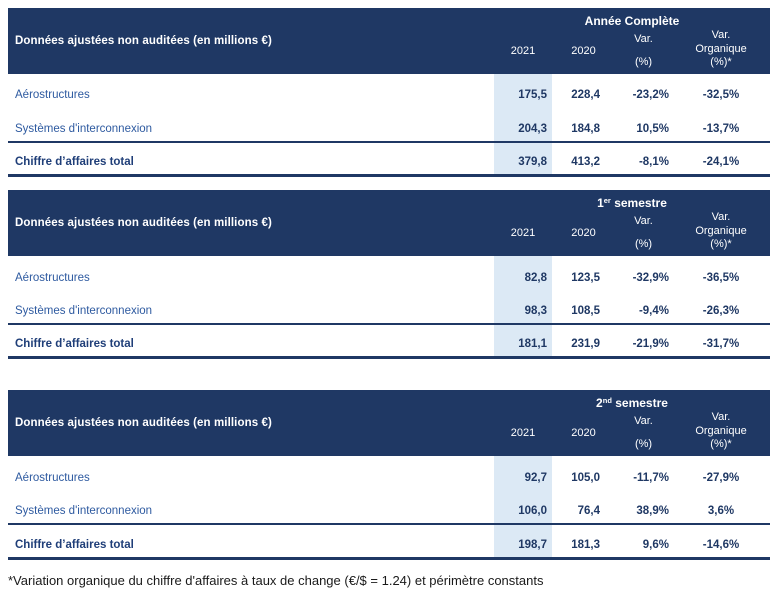  Describe the element at coordinates (585, 95) in the screenshot. I see `value-2020: 228,4` at that location.